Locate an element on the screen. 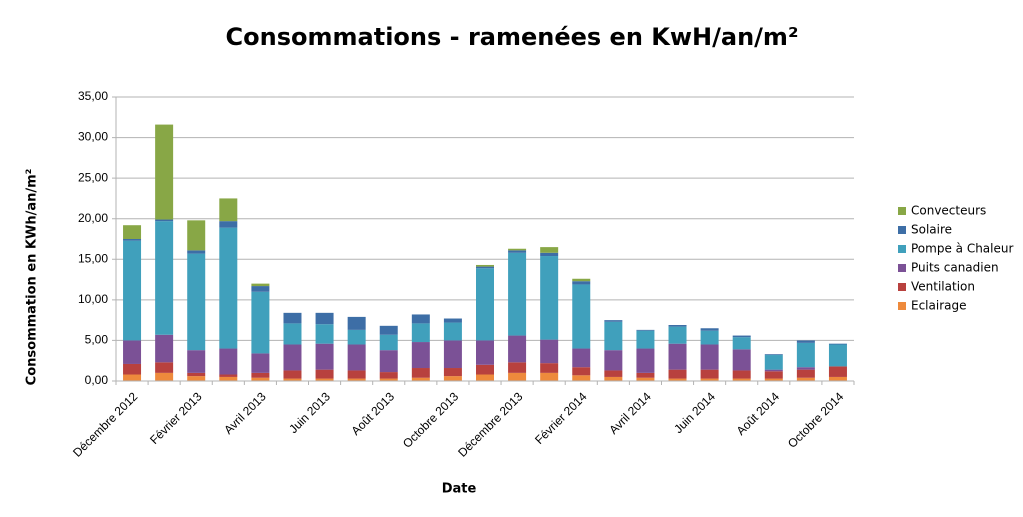 The width and height of the screenshot is (1023, 517). y-tick-label: 30,00 is located at coordinates (93, 137).